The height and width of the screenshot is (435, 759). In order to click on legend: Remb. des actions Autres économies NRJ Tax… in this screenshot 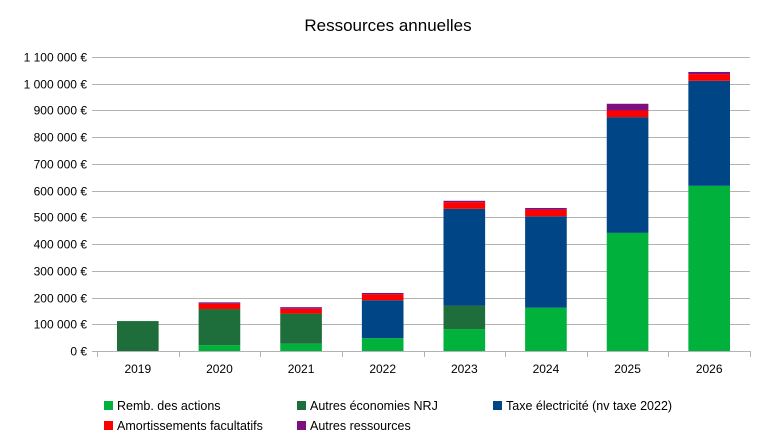, I will do `click(388, 416)`.